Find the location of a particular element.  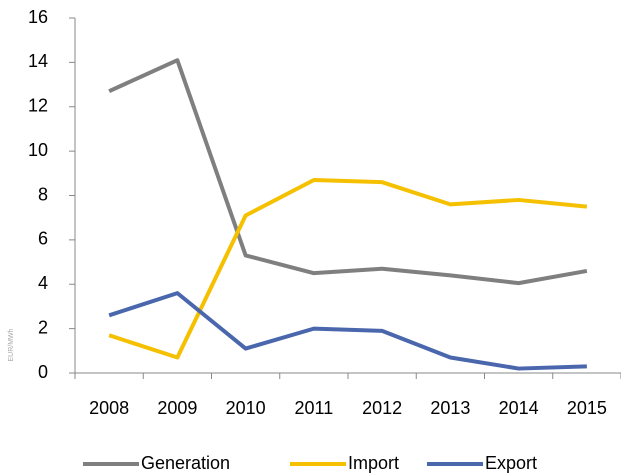

y-axis-label: EUR/MWh is located at coordinates (11, 344).